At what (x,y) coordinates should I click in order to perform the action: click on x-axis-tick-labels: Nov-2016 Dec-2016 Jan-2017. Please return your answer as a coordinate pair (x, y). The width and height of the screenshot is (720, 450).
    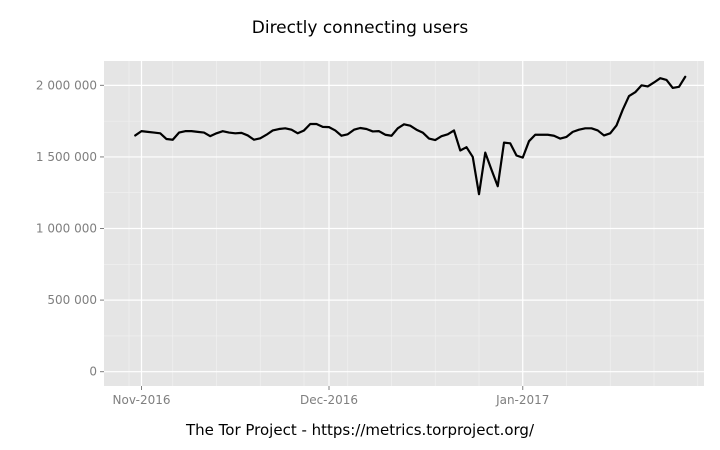
    Looking at the image, I should click on (331, 400).